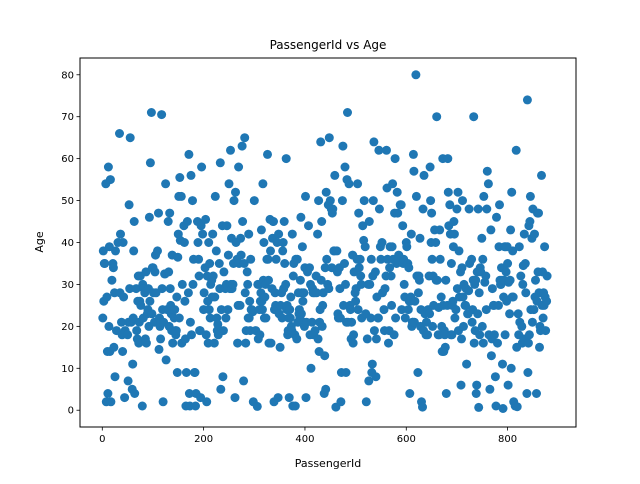 Image resolution: width=640 pixels, height=484 pixels. I want to click on y-tick-label: 10, so click(67, 369).